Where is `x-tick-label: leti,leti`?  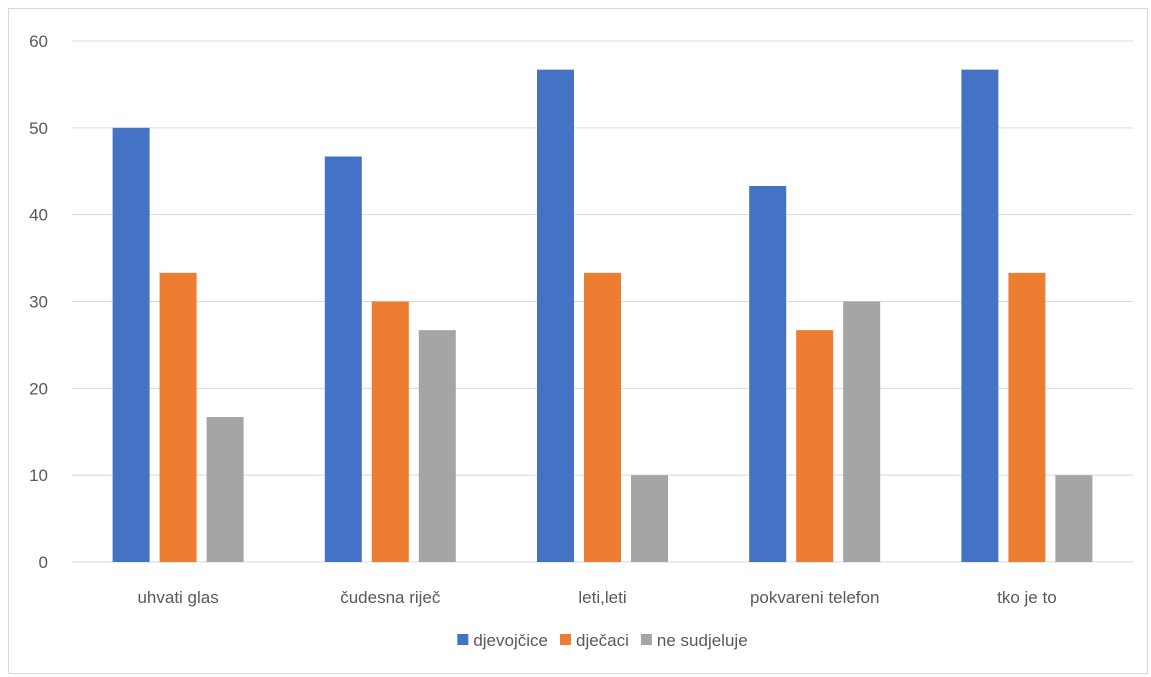 x-tick-label: leti,leti is located at coordinates (602, 597).